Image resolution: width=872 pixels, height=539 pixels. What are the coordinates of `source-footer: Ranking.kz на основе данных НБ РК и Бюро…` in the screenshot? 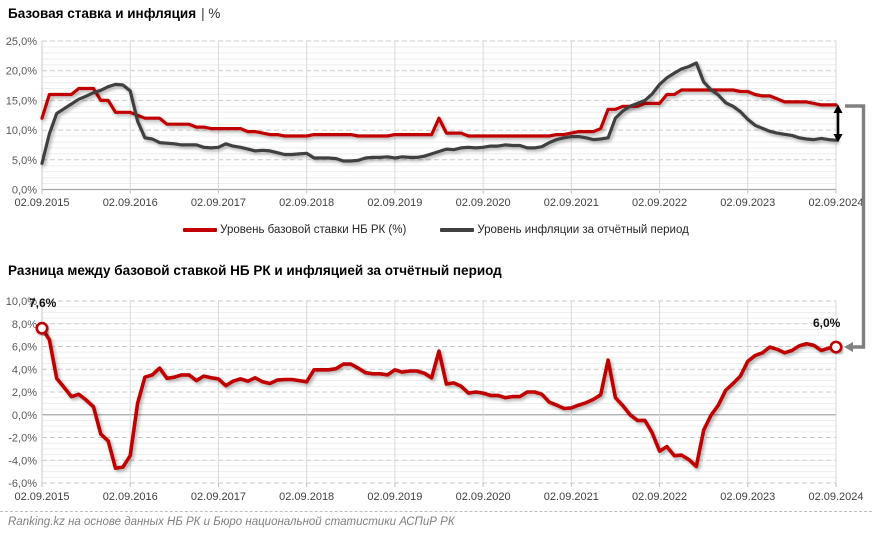 It's located at (436, 519).